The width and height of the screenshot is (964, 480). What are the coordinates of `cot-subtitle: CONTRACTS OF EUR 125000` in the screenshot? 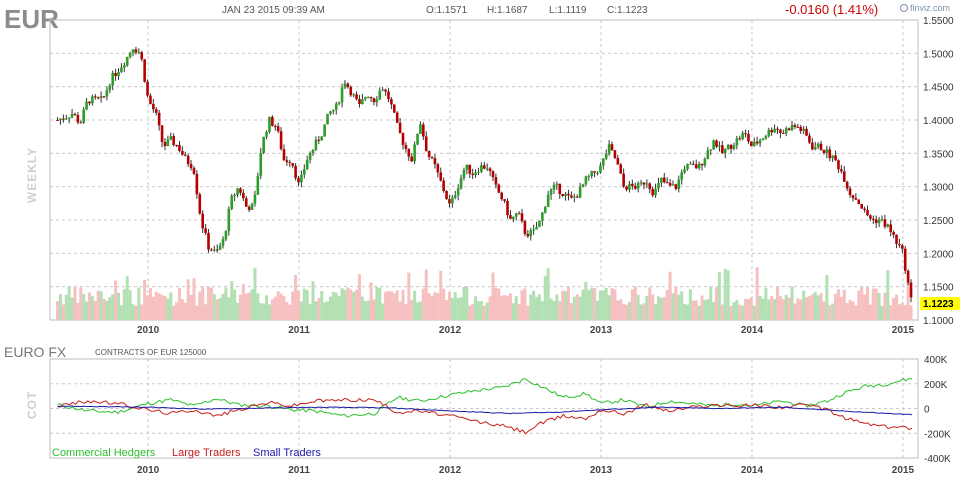 It's located at (151, 352).